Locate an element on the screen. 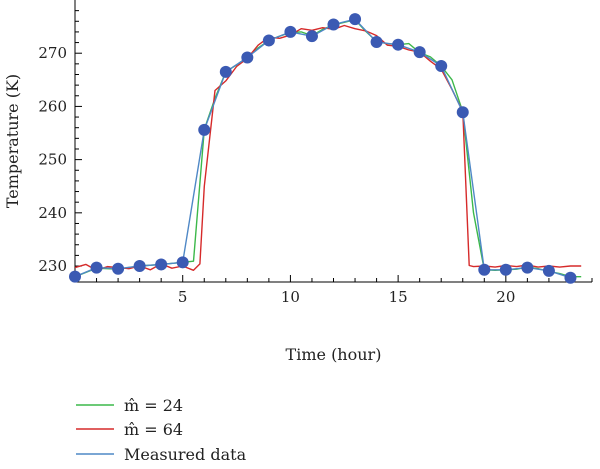  y-tick-label: 230 is located at coordinates (52, 266).